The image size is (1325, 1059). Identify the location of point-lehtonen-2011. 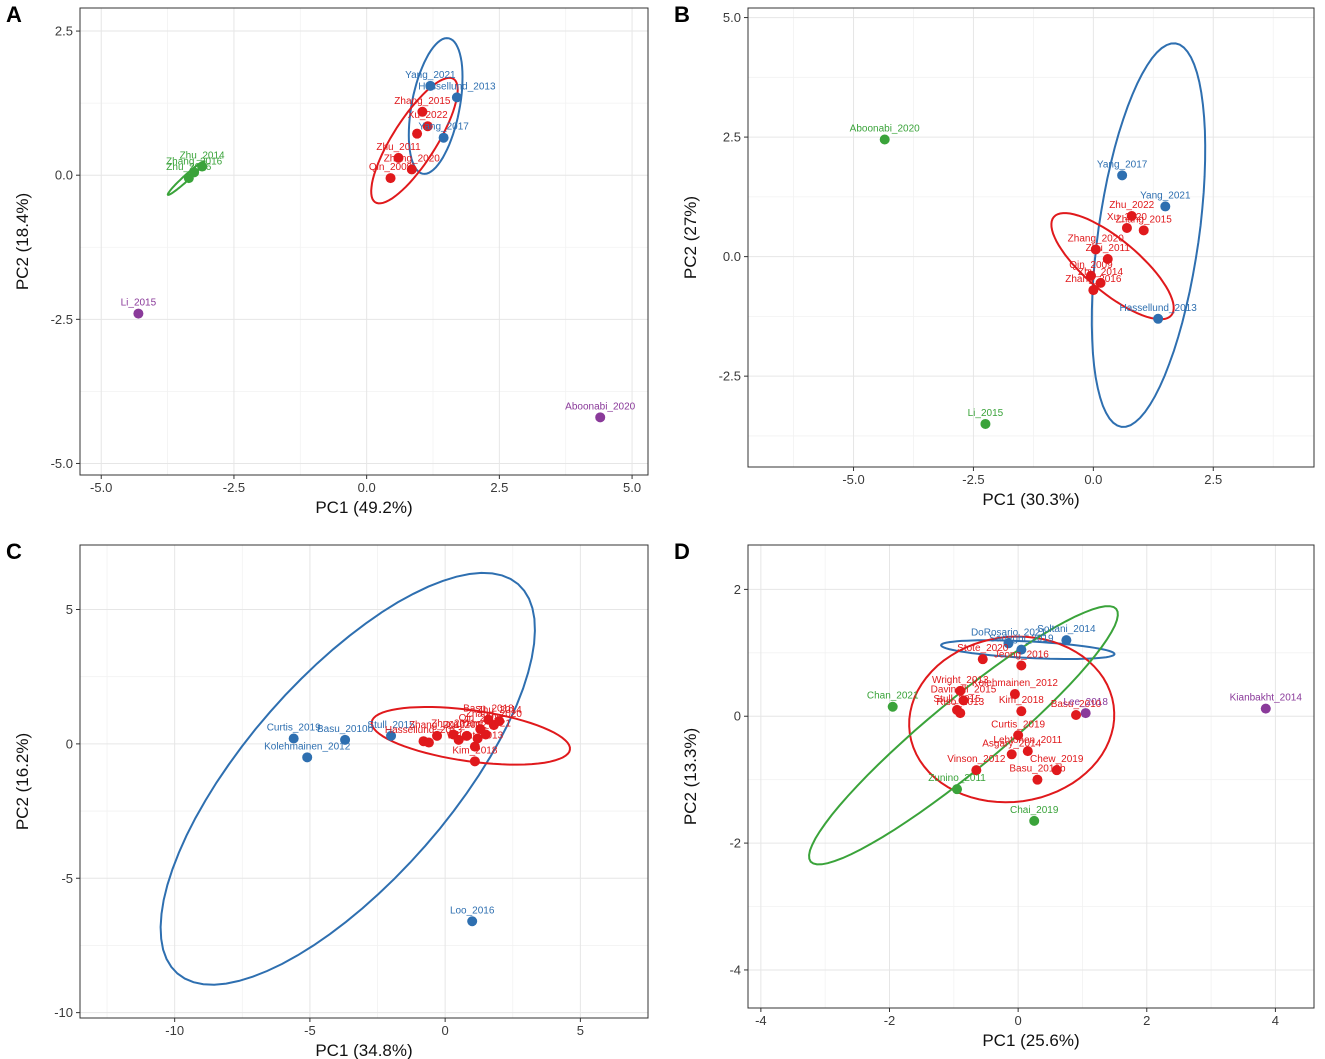
(1027, 751).